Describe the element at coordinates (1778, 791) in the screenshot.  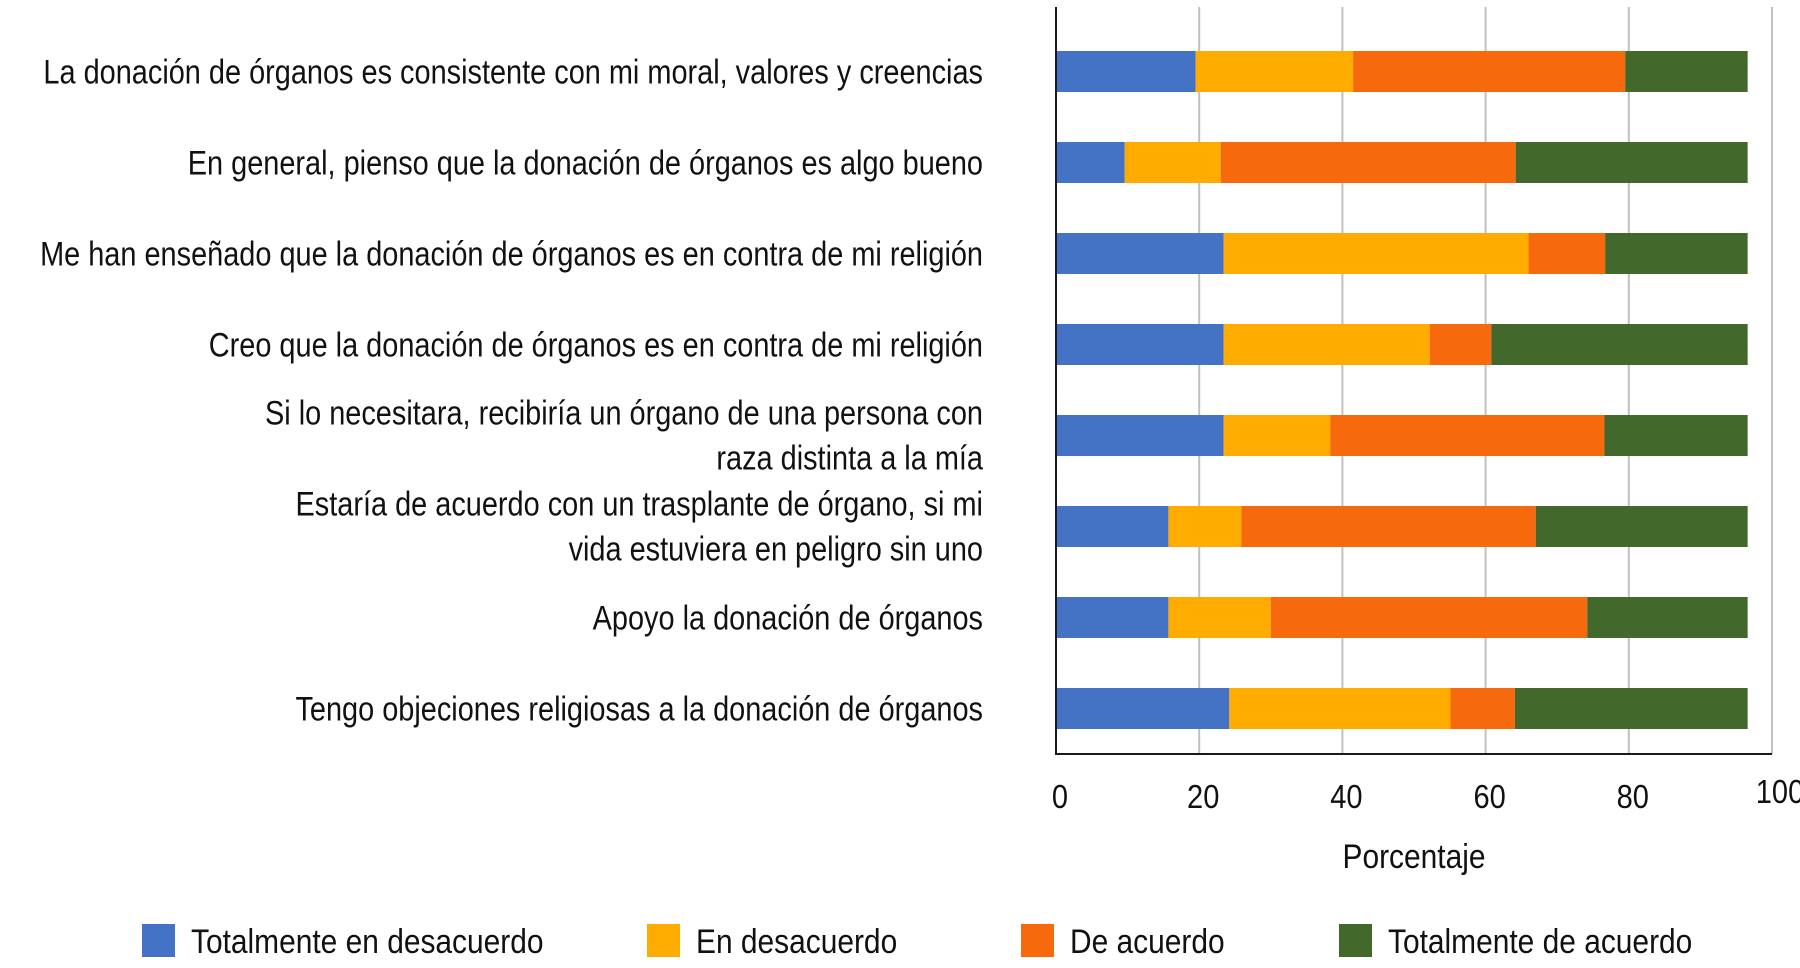
I see `x-tick-label: 100` at that location.